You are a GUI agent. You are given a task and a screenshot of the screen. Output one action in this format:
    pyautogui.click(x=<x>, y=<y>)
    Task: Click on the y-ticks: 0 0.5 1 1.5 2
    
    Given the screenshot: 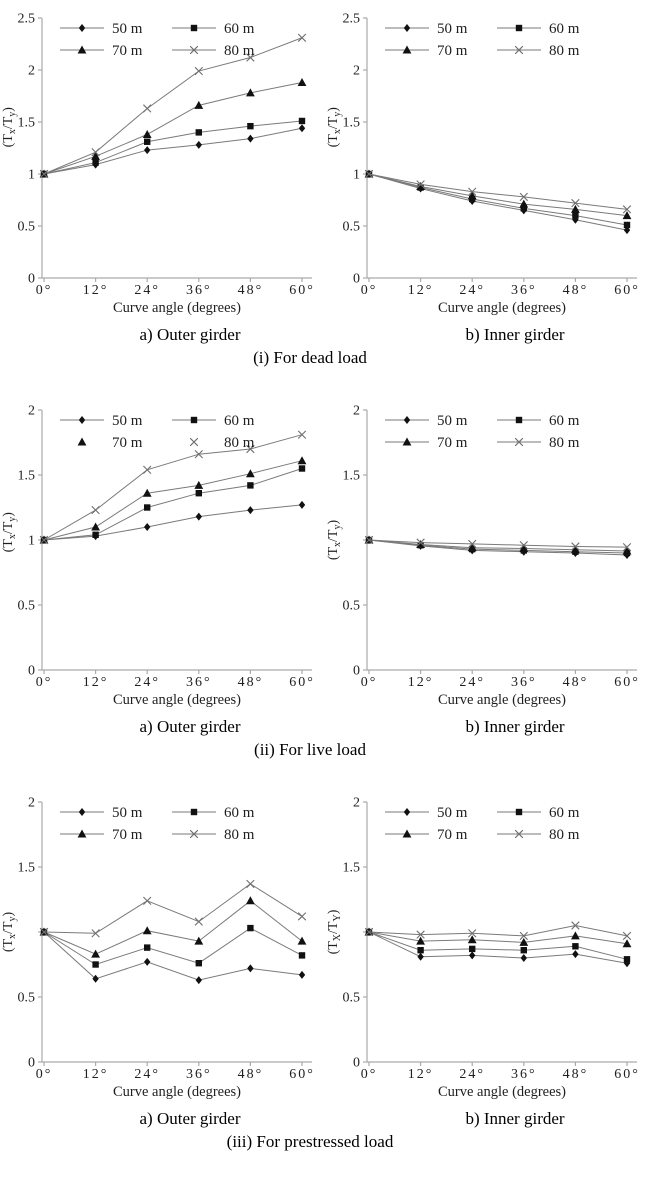 What is the action you would take?
    pyautogui.click(x=30, y=541)
    